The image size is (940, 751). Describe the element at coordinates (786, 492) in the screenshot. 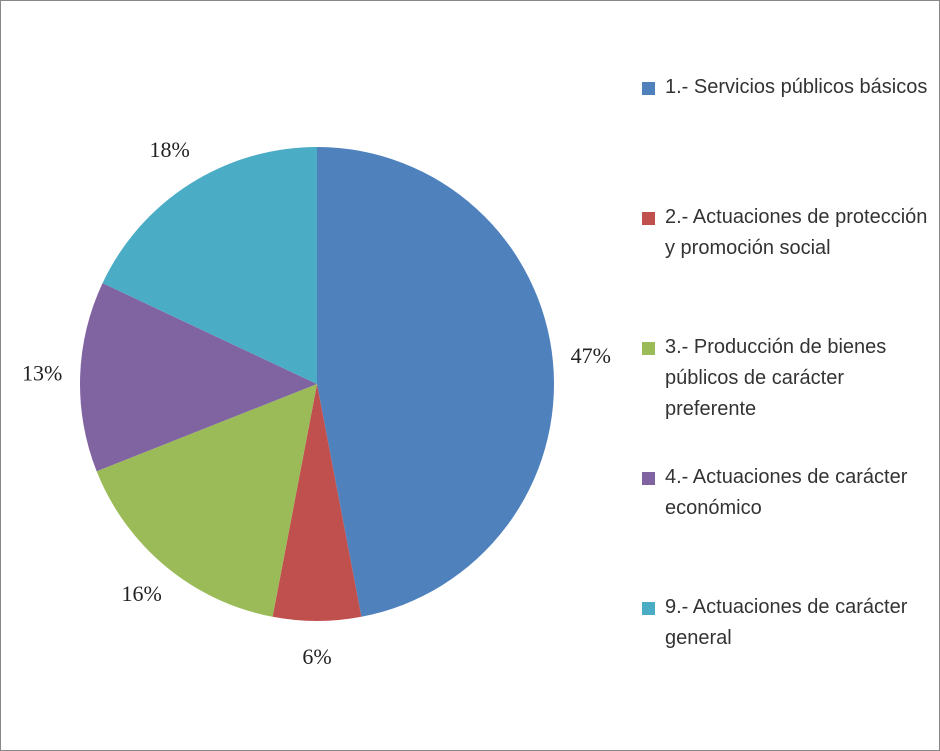

I see `legend-label: 4.- Actuaciones de carácter económico` at that location.